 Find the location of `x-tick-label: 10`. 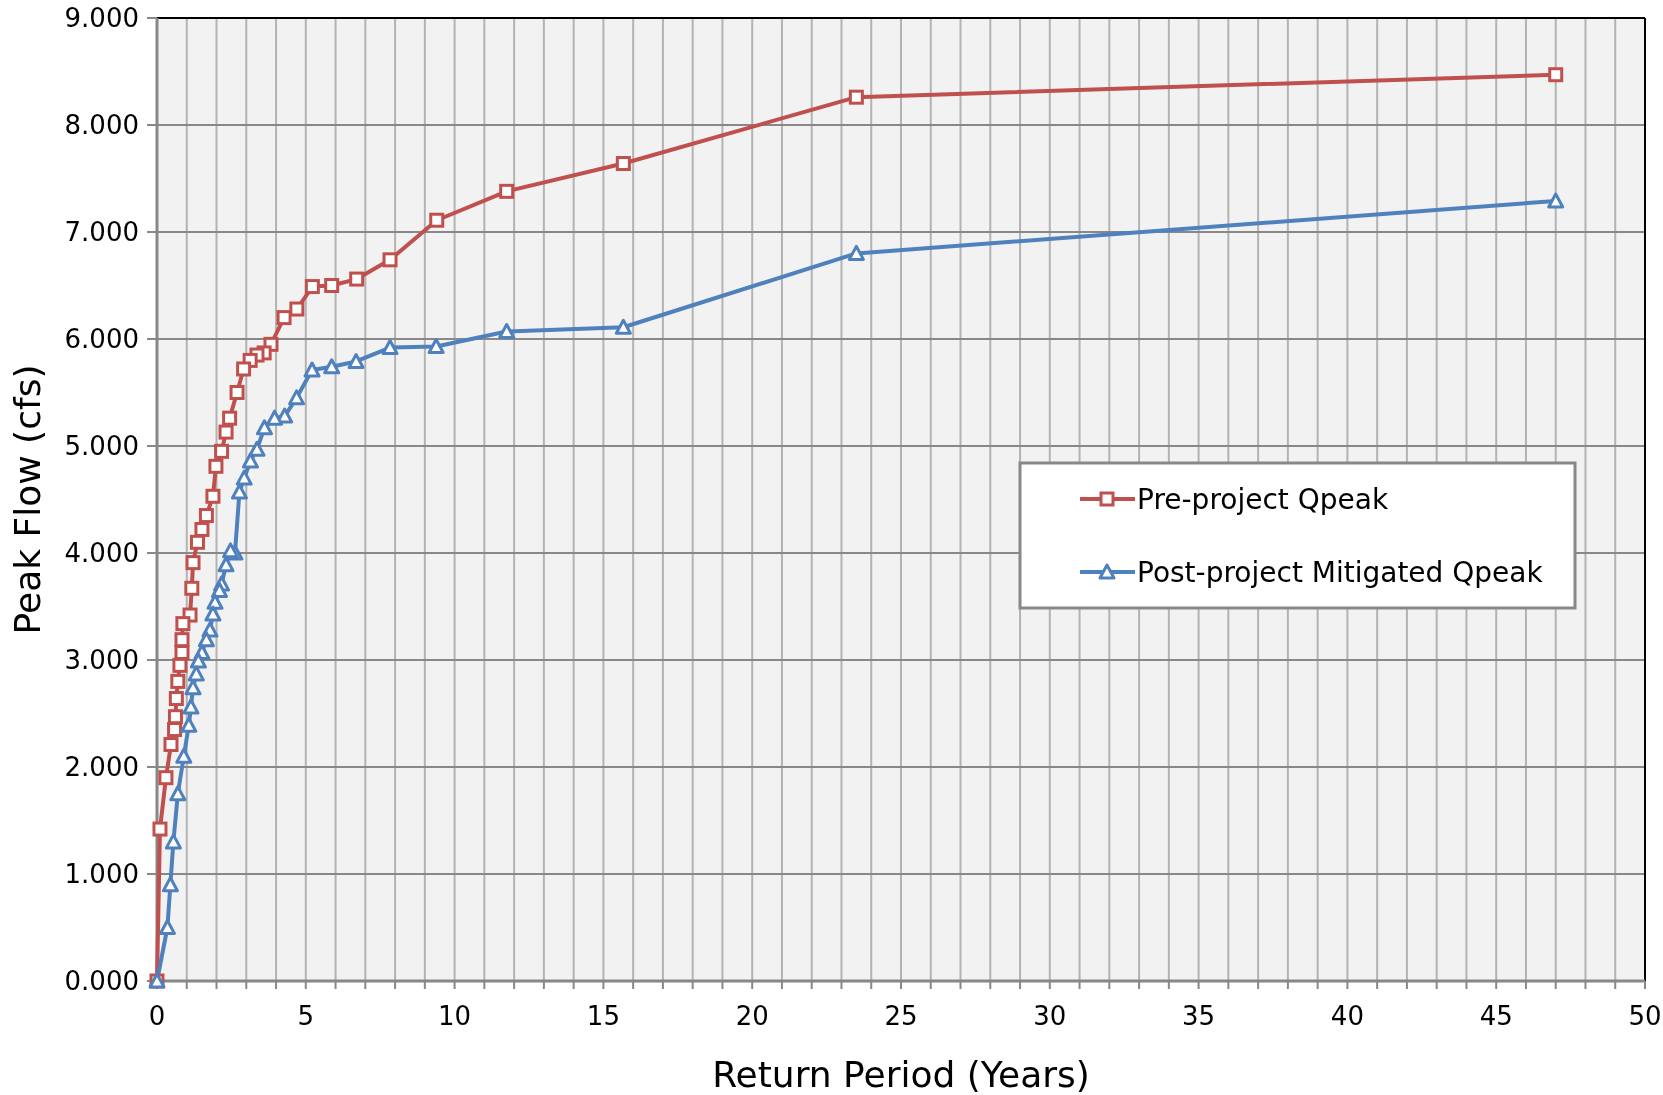

x-tick-label: 10 is located at coordinates (455, 1016).